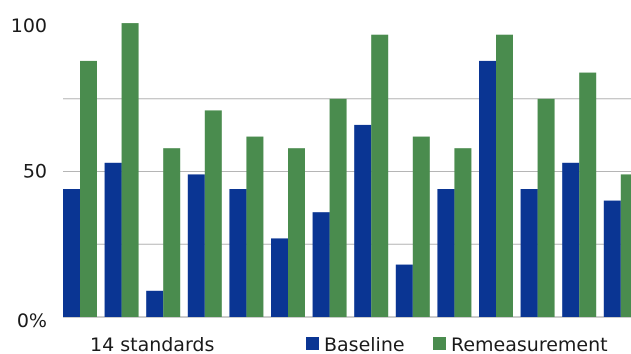 The image size is (631, 354). What do you see at coordinates (364, 344) in the screenshot?
I see `legend-label-baseline: Baseline` at bounding box center [364, 344].